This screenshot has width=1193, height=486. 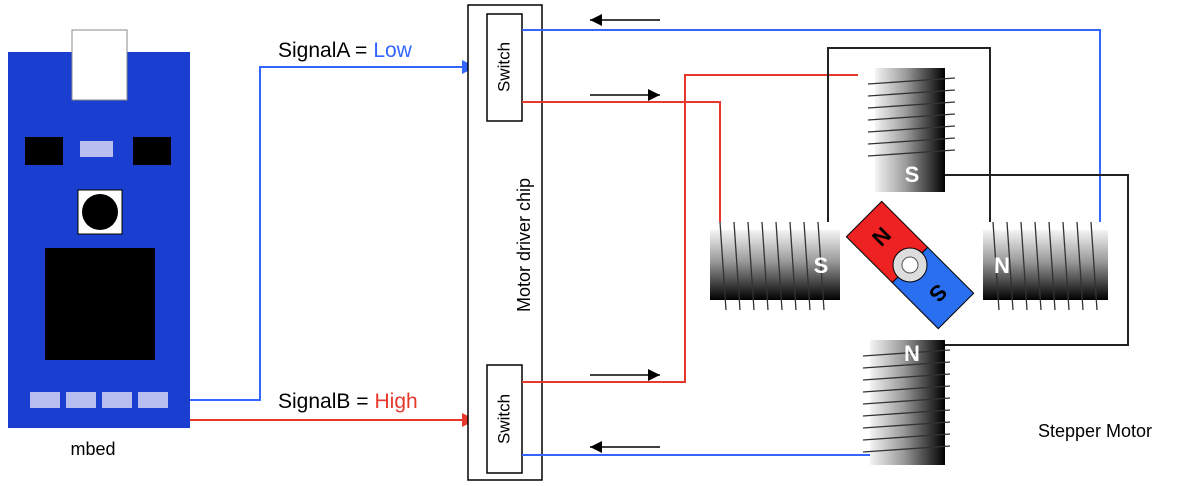 I want to click on signal-b: SignalB = High, so click(x=348, y=401).